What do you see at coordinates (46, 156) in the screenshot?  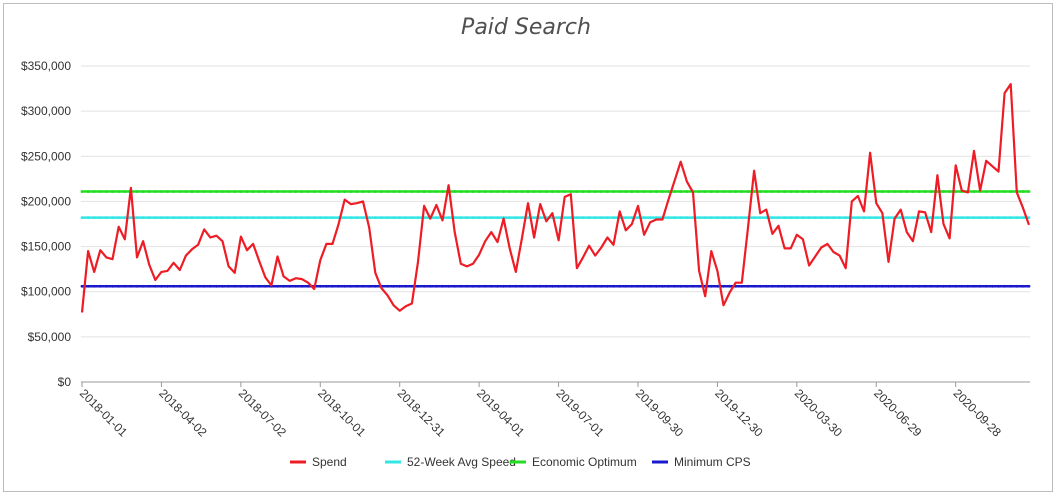 I see `y-tick-label: $250,000` at bounding box center [46, 156].